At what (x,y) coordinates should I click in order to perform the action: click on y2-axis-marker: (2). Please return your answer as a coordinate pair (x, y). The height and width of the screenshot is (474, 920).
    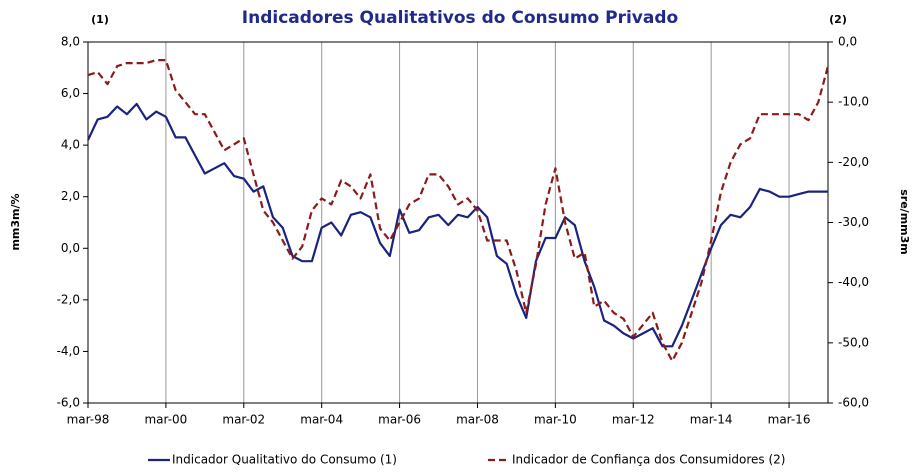
    Looking at the image, I should click on (838, 19).